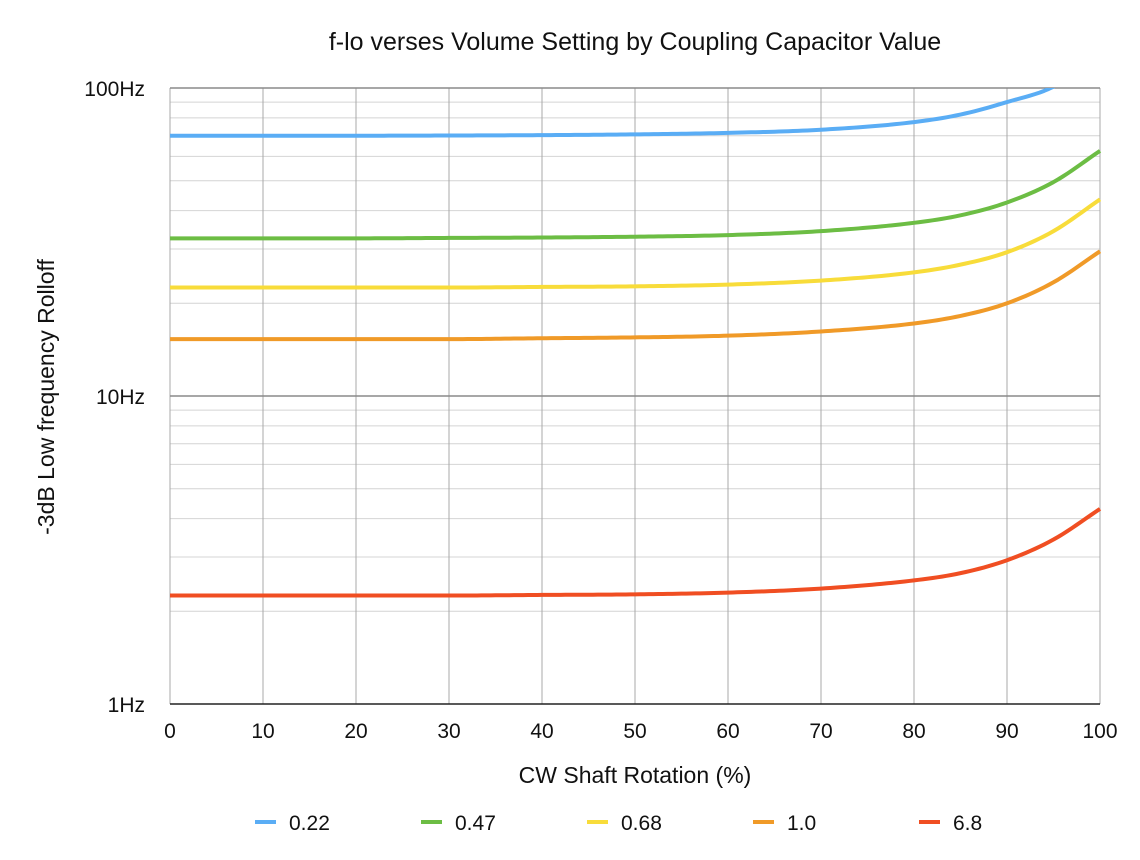  I want to click on x-tick-label: 100, so click(1099, 731).